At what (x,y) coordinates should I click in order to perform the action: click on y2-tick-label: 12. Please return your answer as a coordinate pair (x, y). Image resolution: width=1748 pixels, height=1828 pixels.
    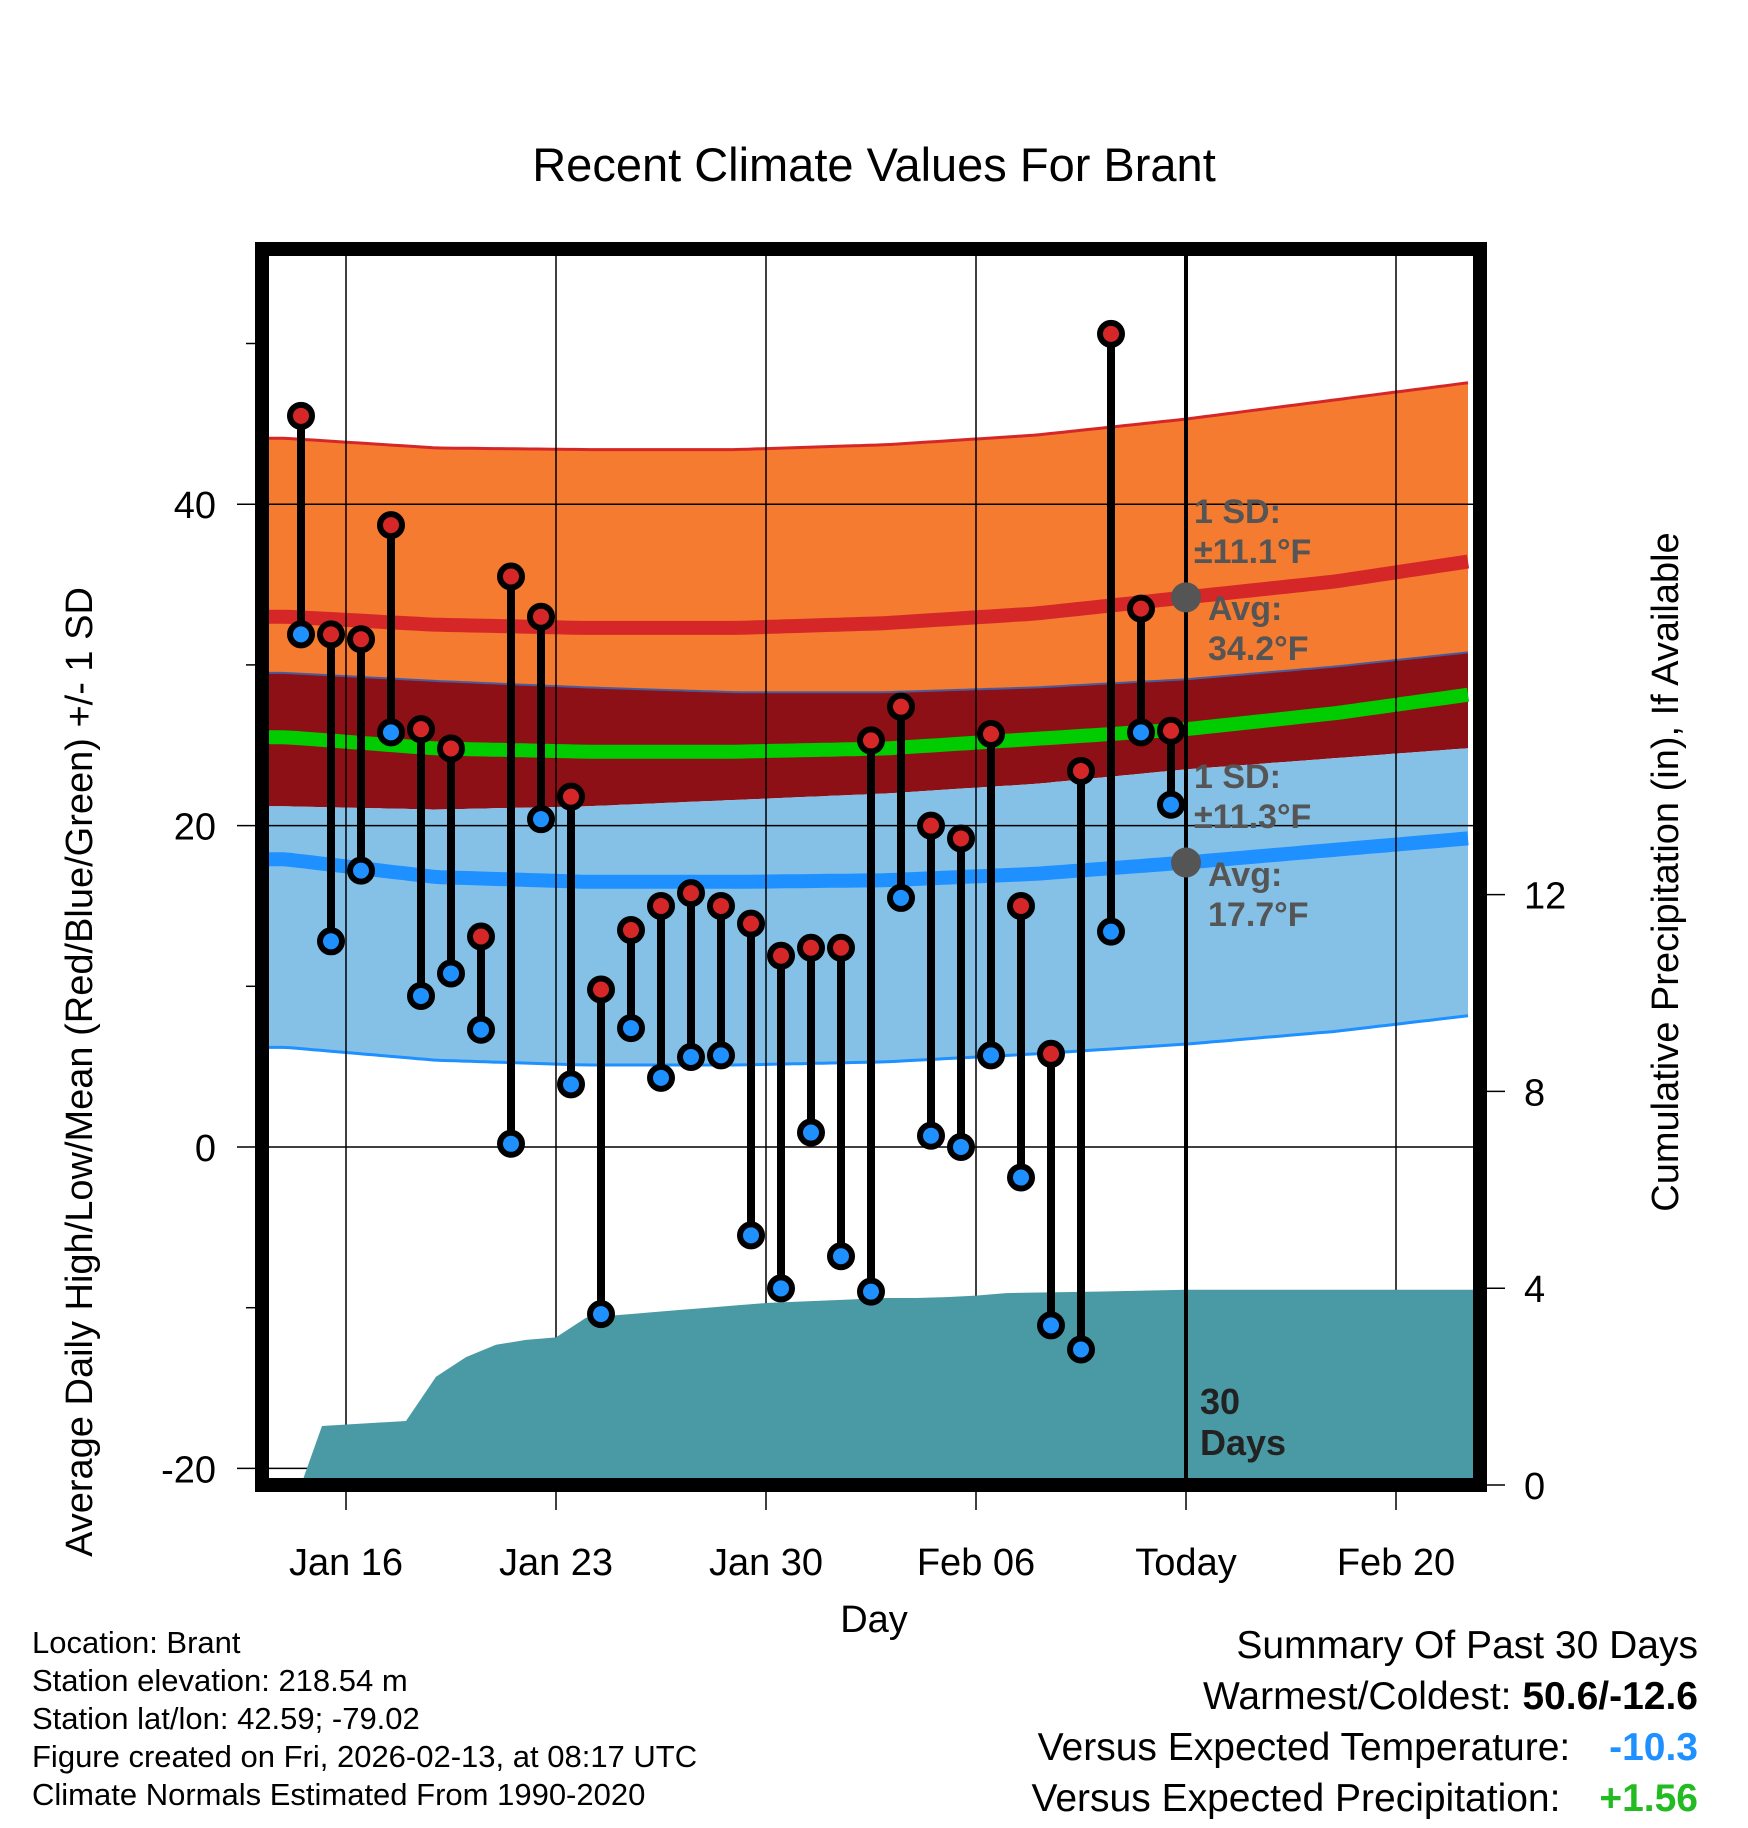
    Looking at the image, I should click on (1545, 897).